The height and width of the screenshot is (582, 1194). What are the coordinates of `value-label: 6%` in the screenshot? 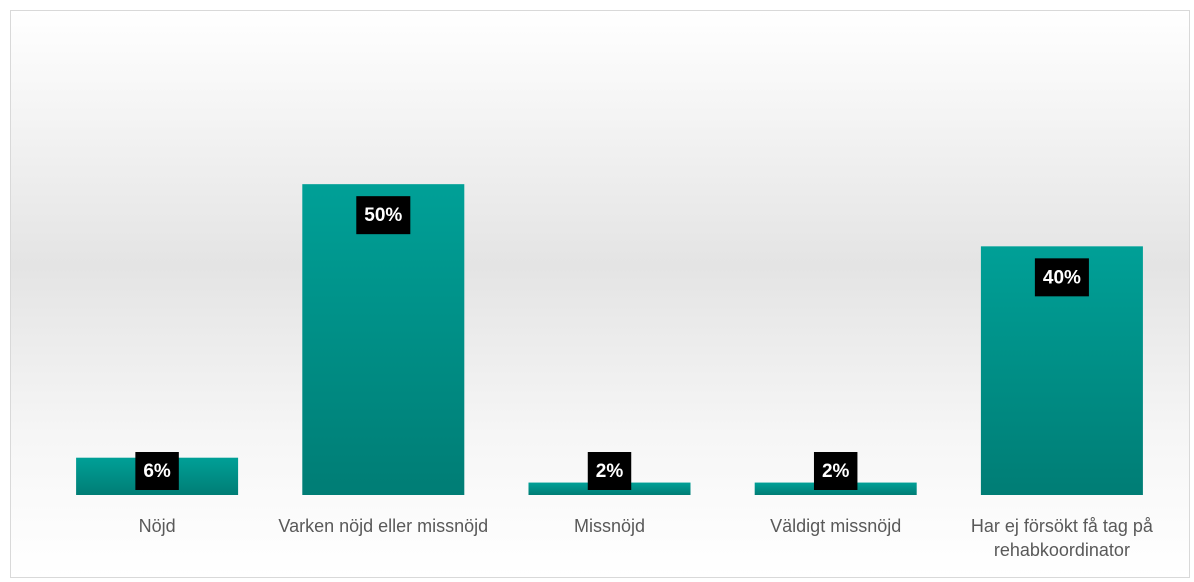 It's located at (157, 471).